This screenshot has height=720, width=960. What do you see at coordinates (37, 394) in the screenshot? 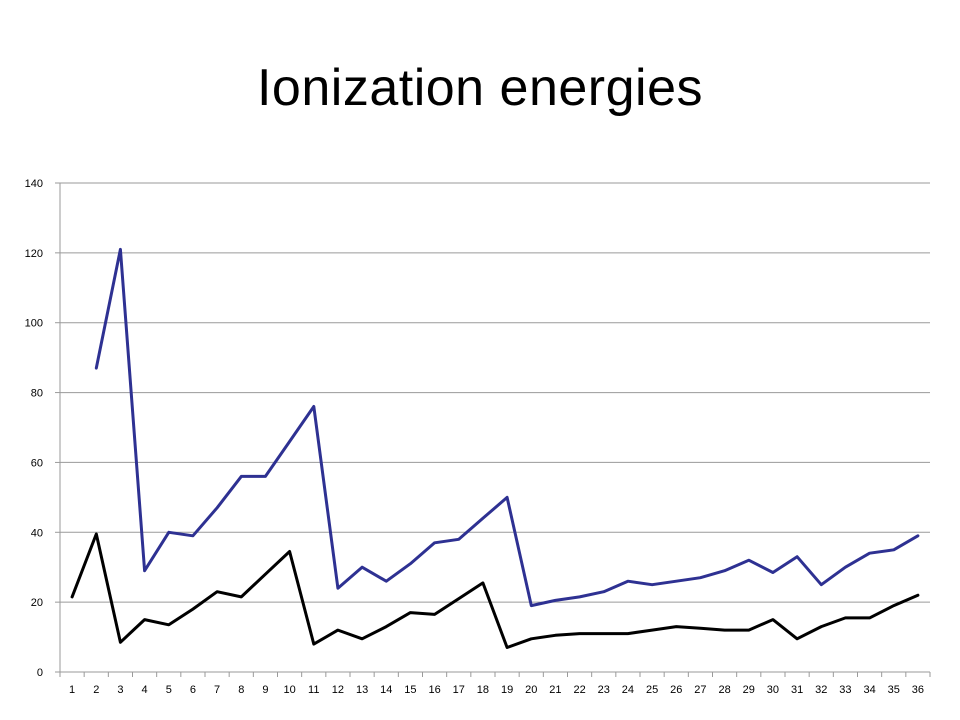
I see `y-tick-label: 80` at bounding box center [37, 394].